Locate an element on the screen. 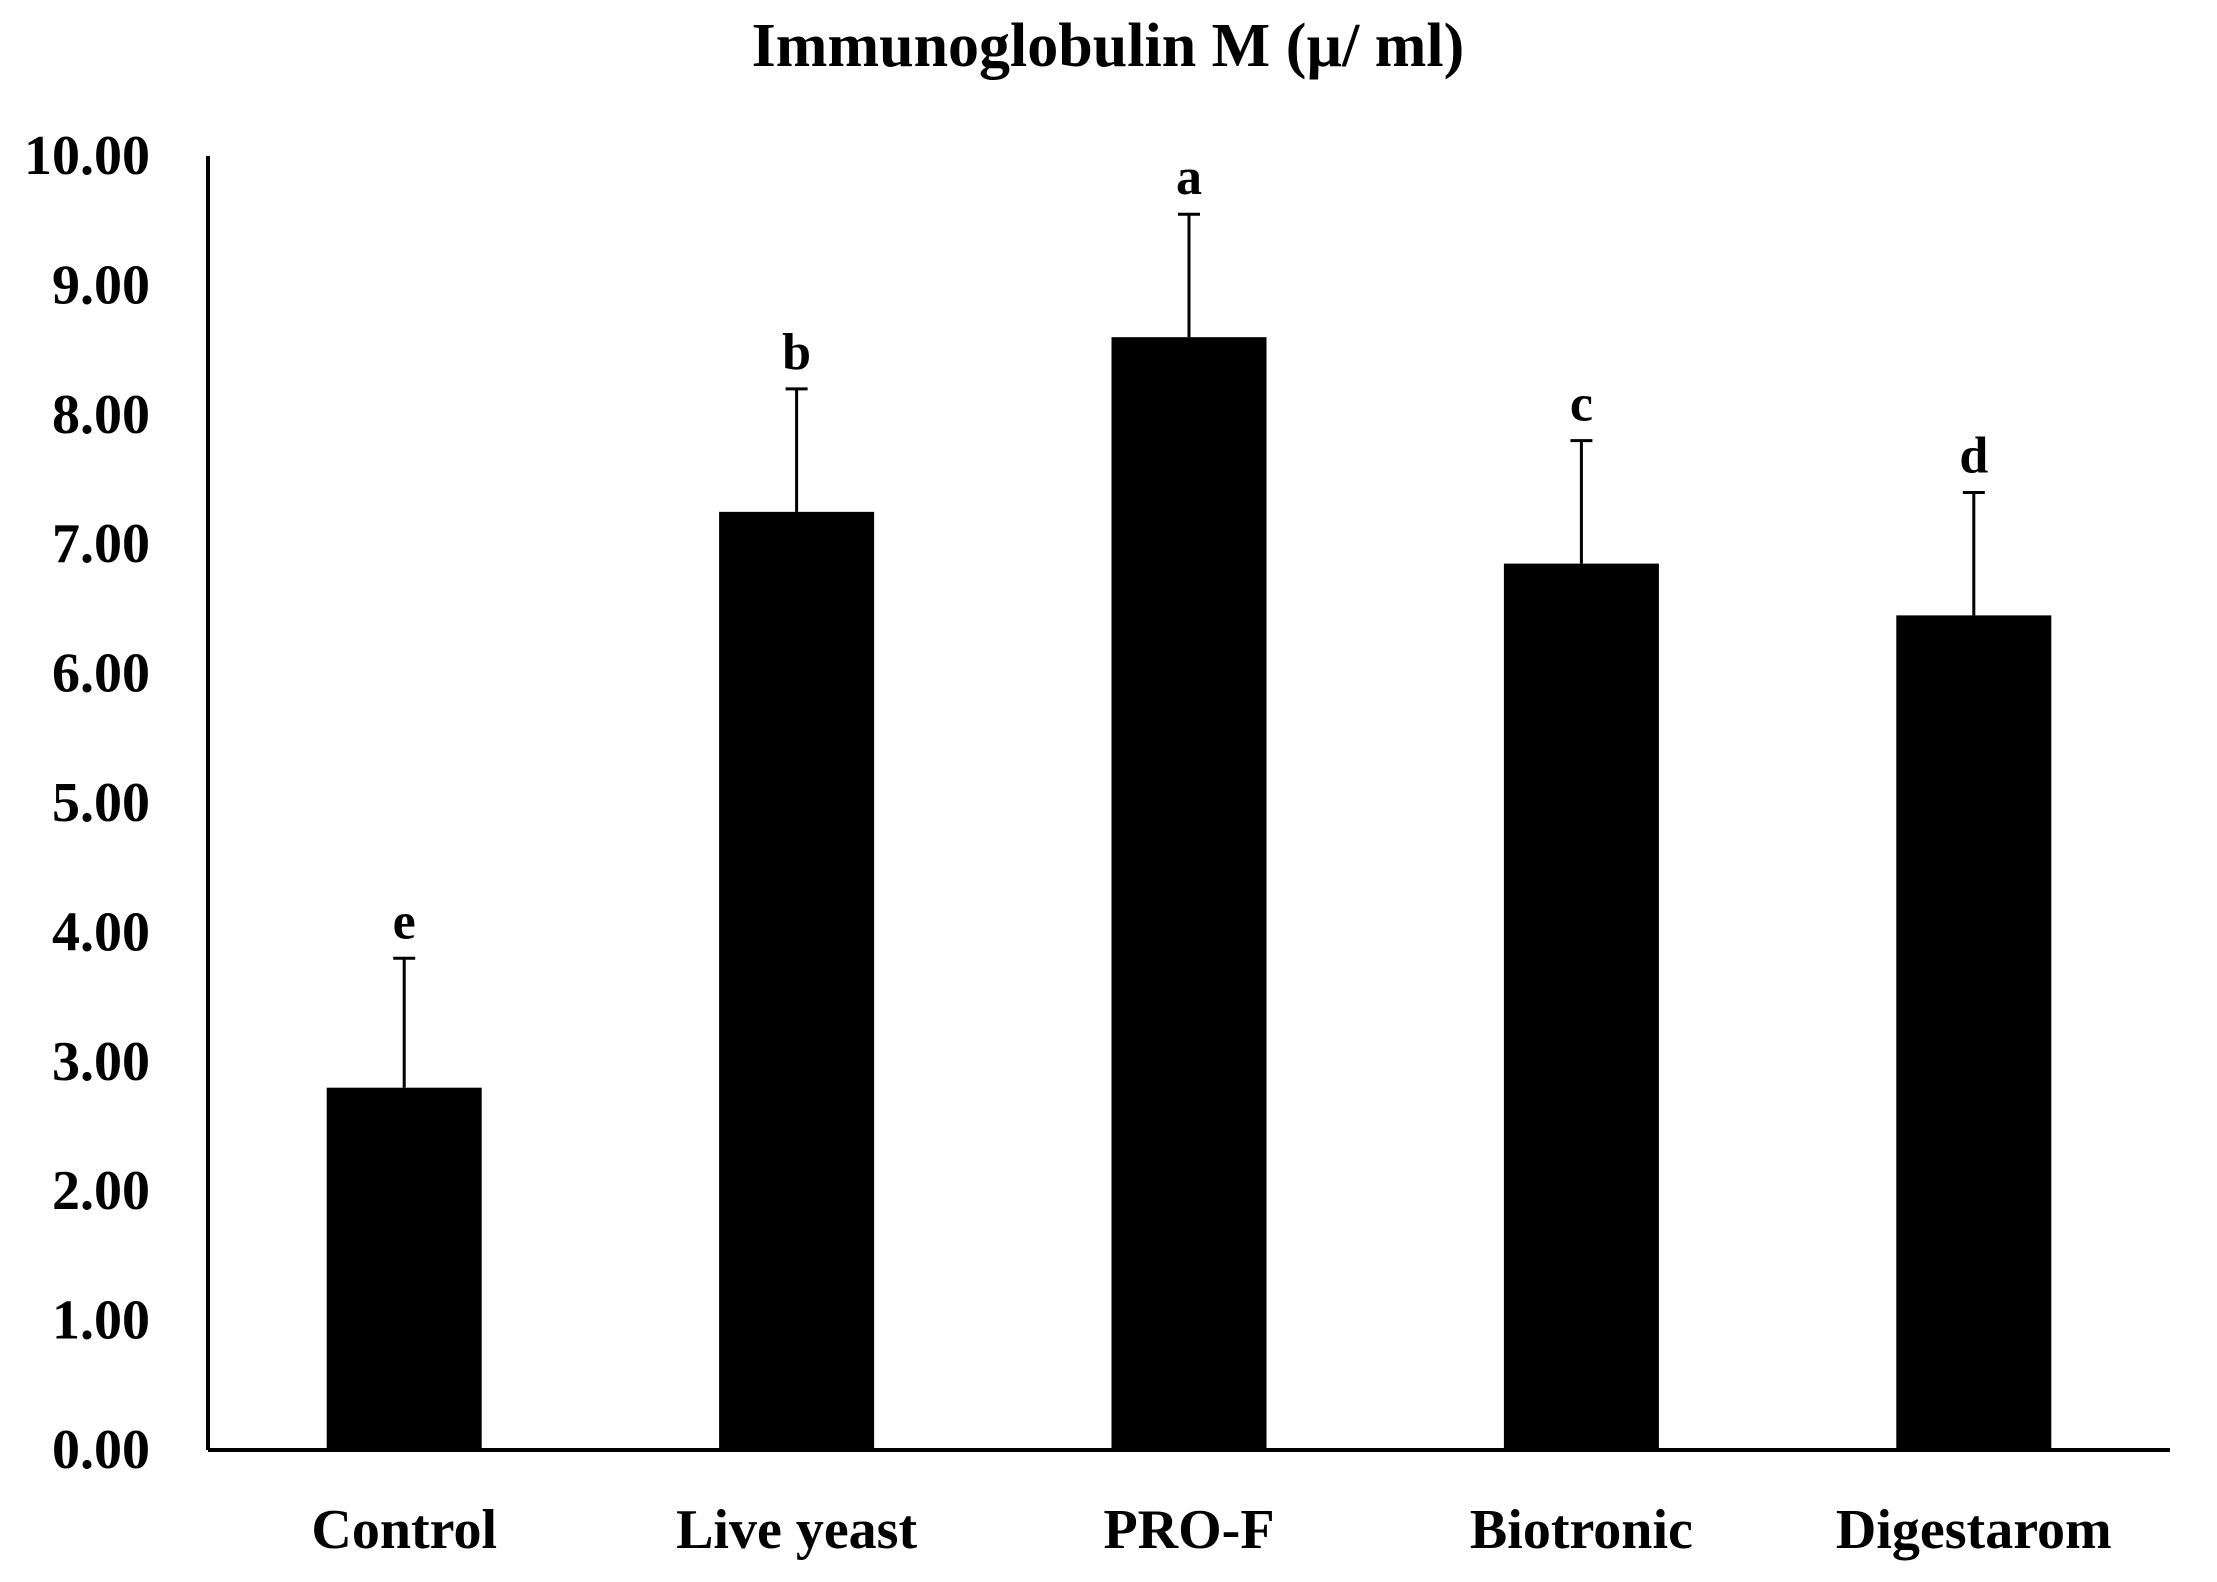 This screenshot has height=1582, width=2217. y-tick-label: 2.00 is located at coordinates (101, 1191).